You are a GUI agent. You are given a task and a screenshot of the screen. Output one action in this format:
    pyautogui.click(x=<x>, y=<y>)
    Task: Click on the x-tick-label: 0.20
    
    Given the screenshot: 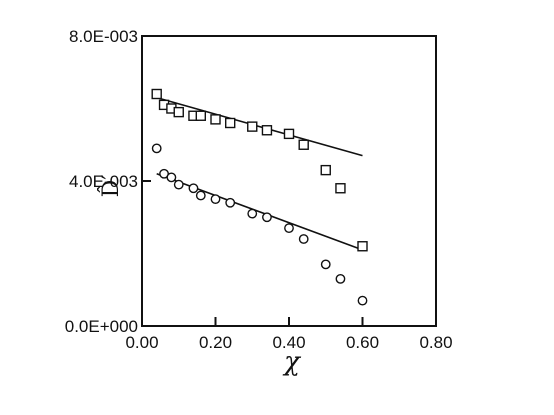 What is the action you would take?
    pyautogui.click(x=215, y=342)
    